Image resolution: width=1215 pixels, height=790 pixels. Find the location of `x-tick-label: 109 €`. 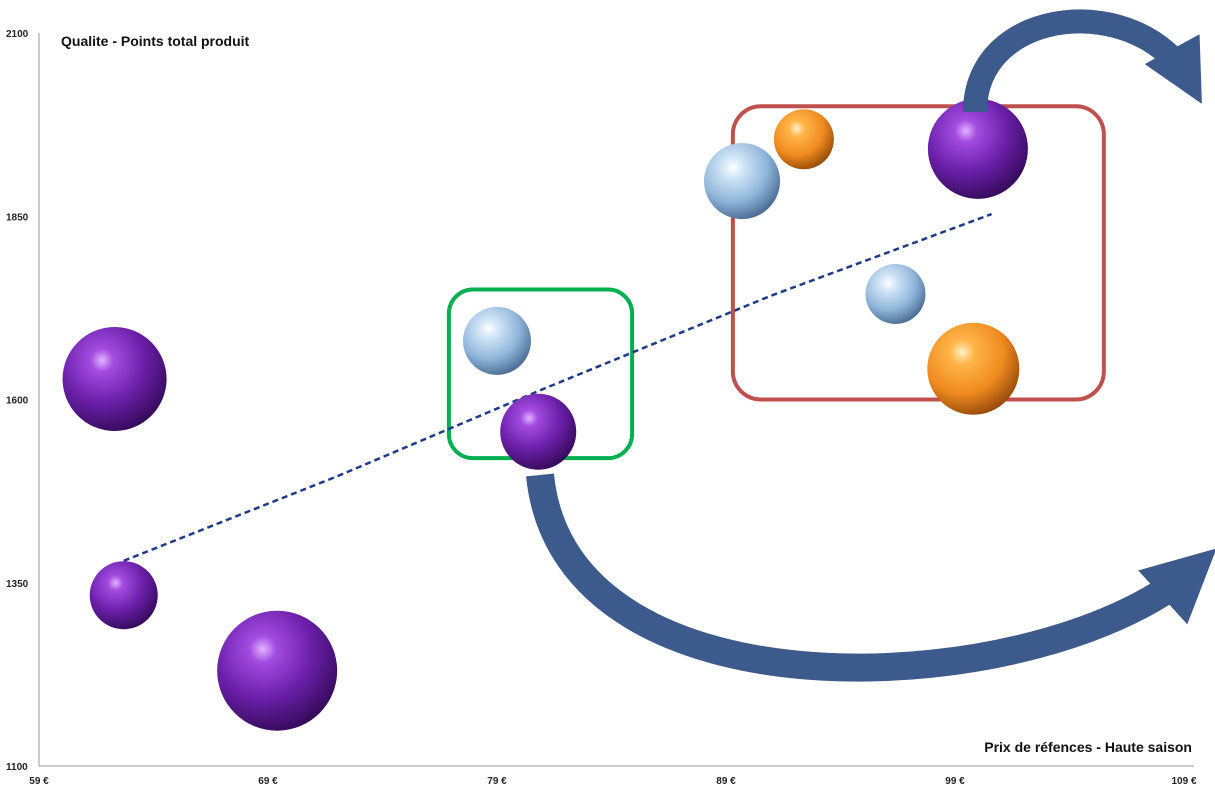

x-tick-label: 109 € is located at coordinates (1183, 781).